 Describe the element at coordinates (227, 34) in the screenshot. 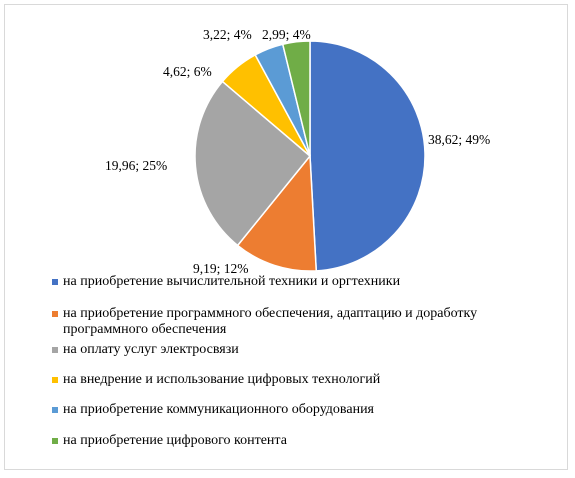

I see `data-label: 3,22; 4%` at that location.